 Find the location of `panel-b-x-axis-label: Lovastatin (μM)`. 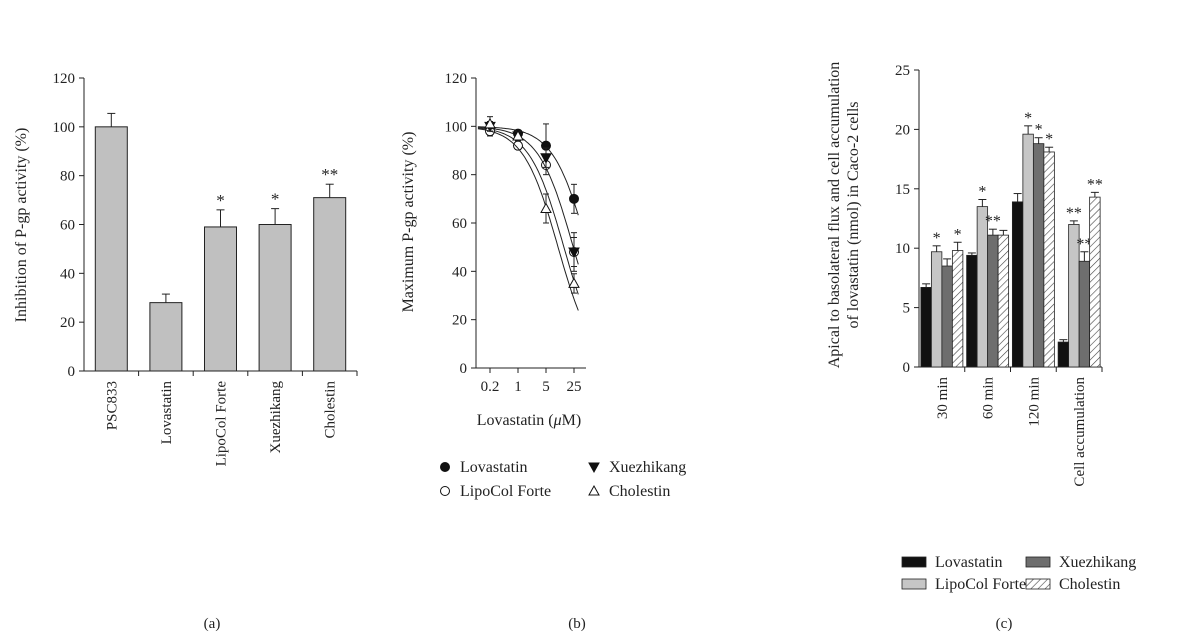

panel-b-x-axis-label: Lovastatin (μM) is located at coordinates (529, 420).